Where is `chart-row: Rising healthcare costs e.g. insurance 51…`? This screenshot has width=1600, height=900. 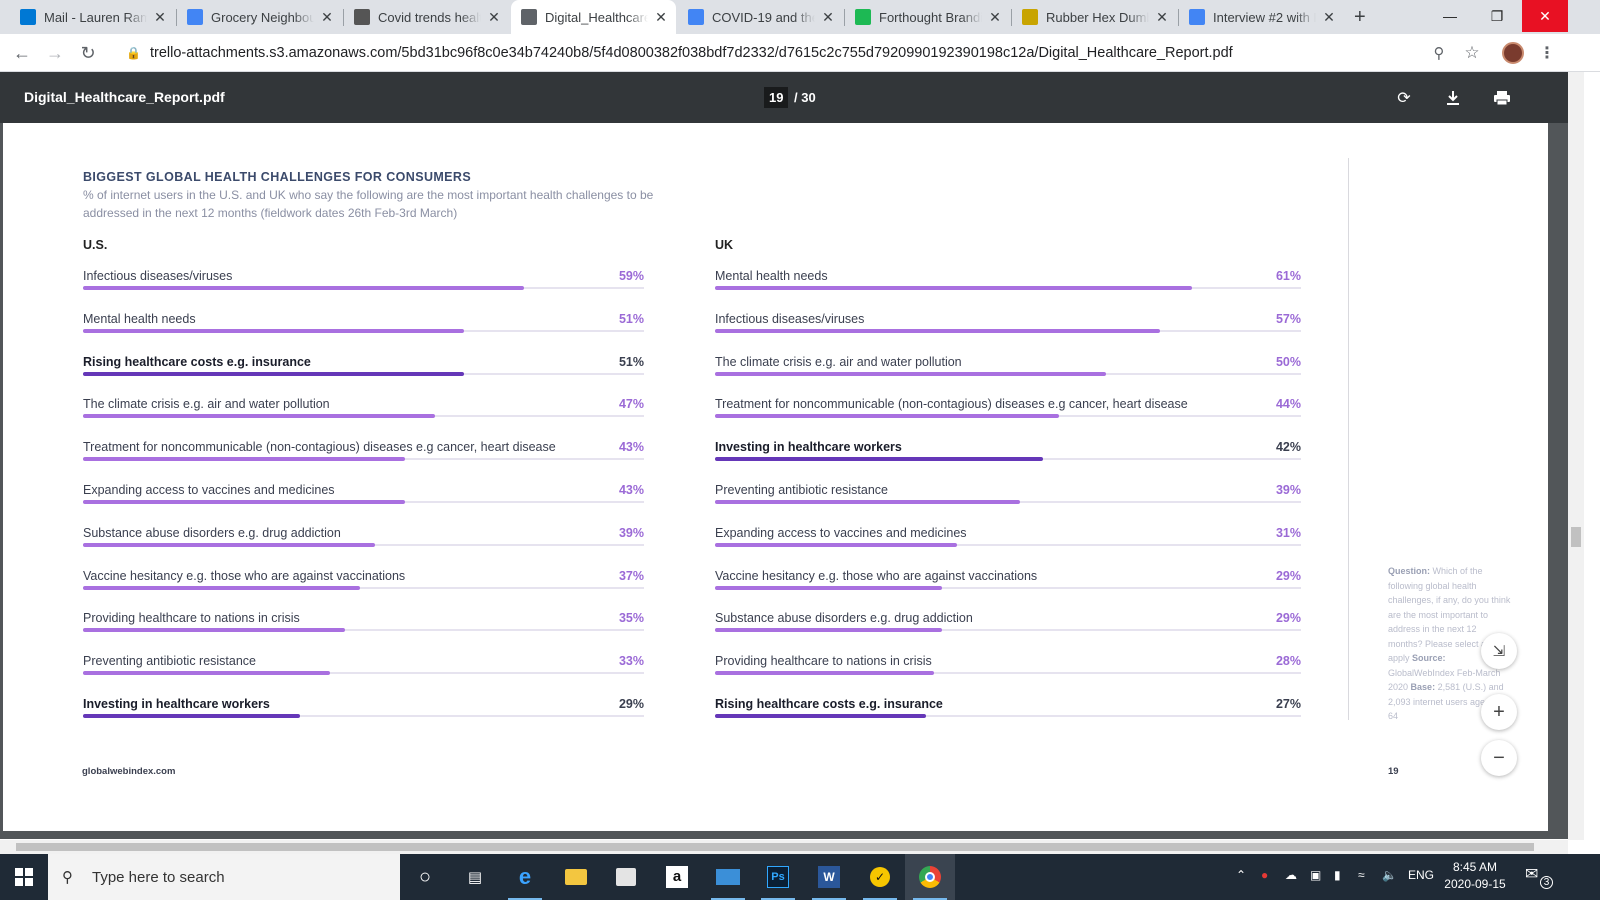
chart-row: Rising healthcare costs e.g. insurance 51… is located at coordinates (363, 370).